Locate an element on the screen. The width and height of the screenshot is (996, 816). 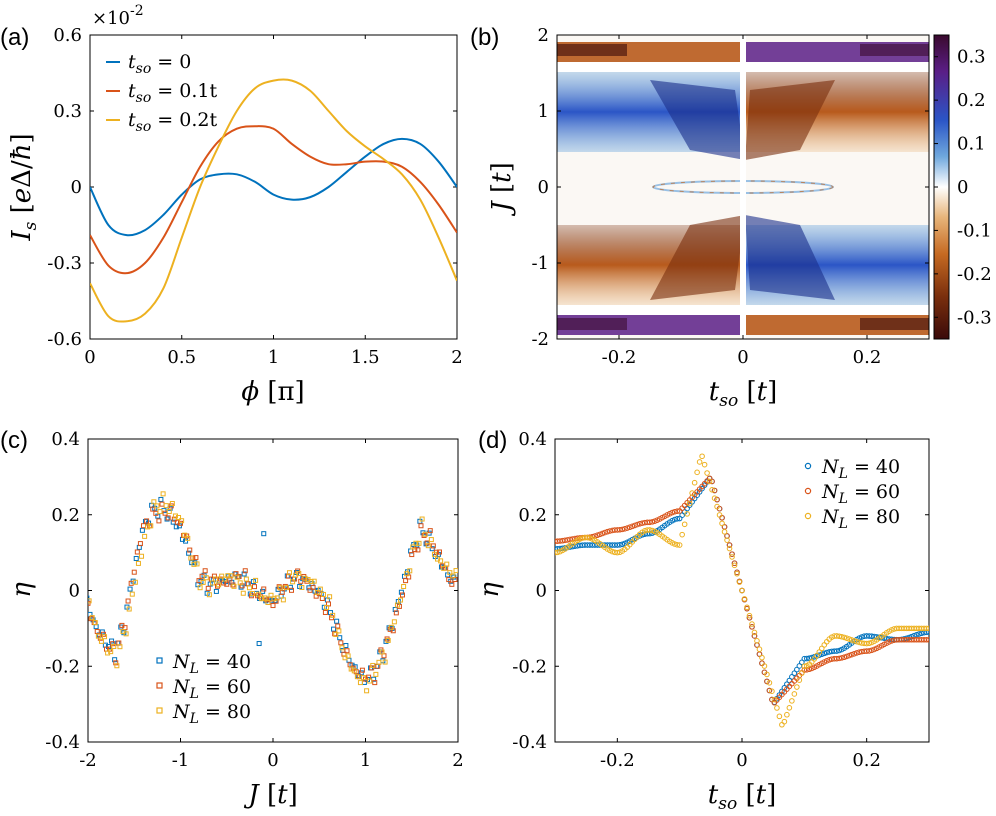
panel-b-ytick-label: 1 is located at coordinates (543, 111).